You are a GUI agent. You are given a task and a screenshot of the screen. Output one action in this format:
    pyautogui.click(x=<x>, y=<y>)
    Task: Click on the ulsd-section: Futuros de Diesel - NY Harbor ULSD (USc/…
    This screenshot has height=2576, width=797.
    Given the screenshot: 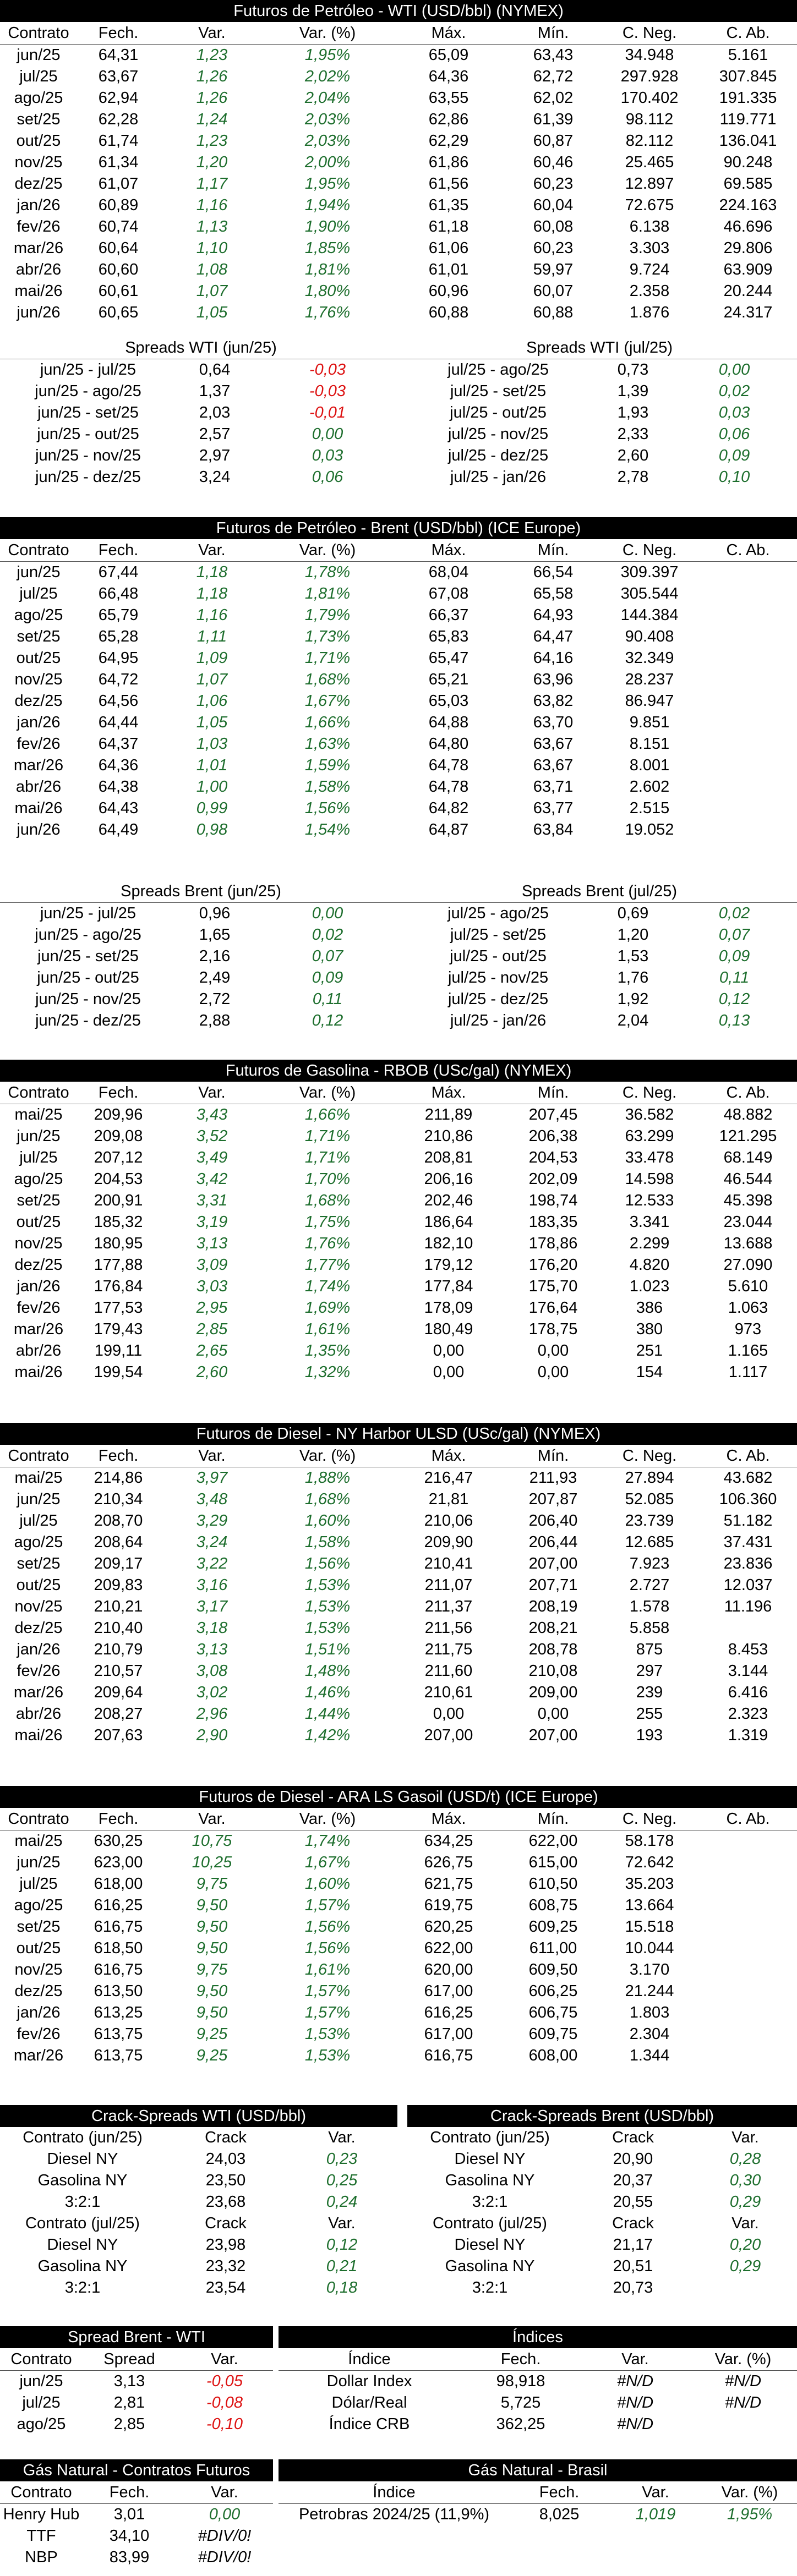 What is the action you would take?
    pyautogui.click(x=398, y=1585)
    